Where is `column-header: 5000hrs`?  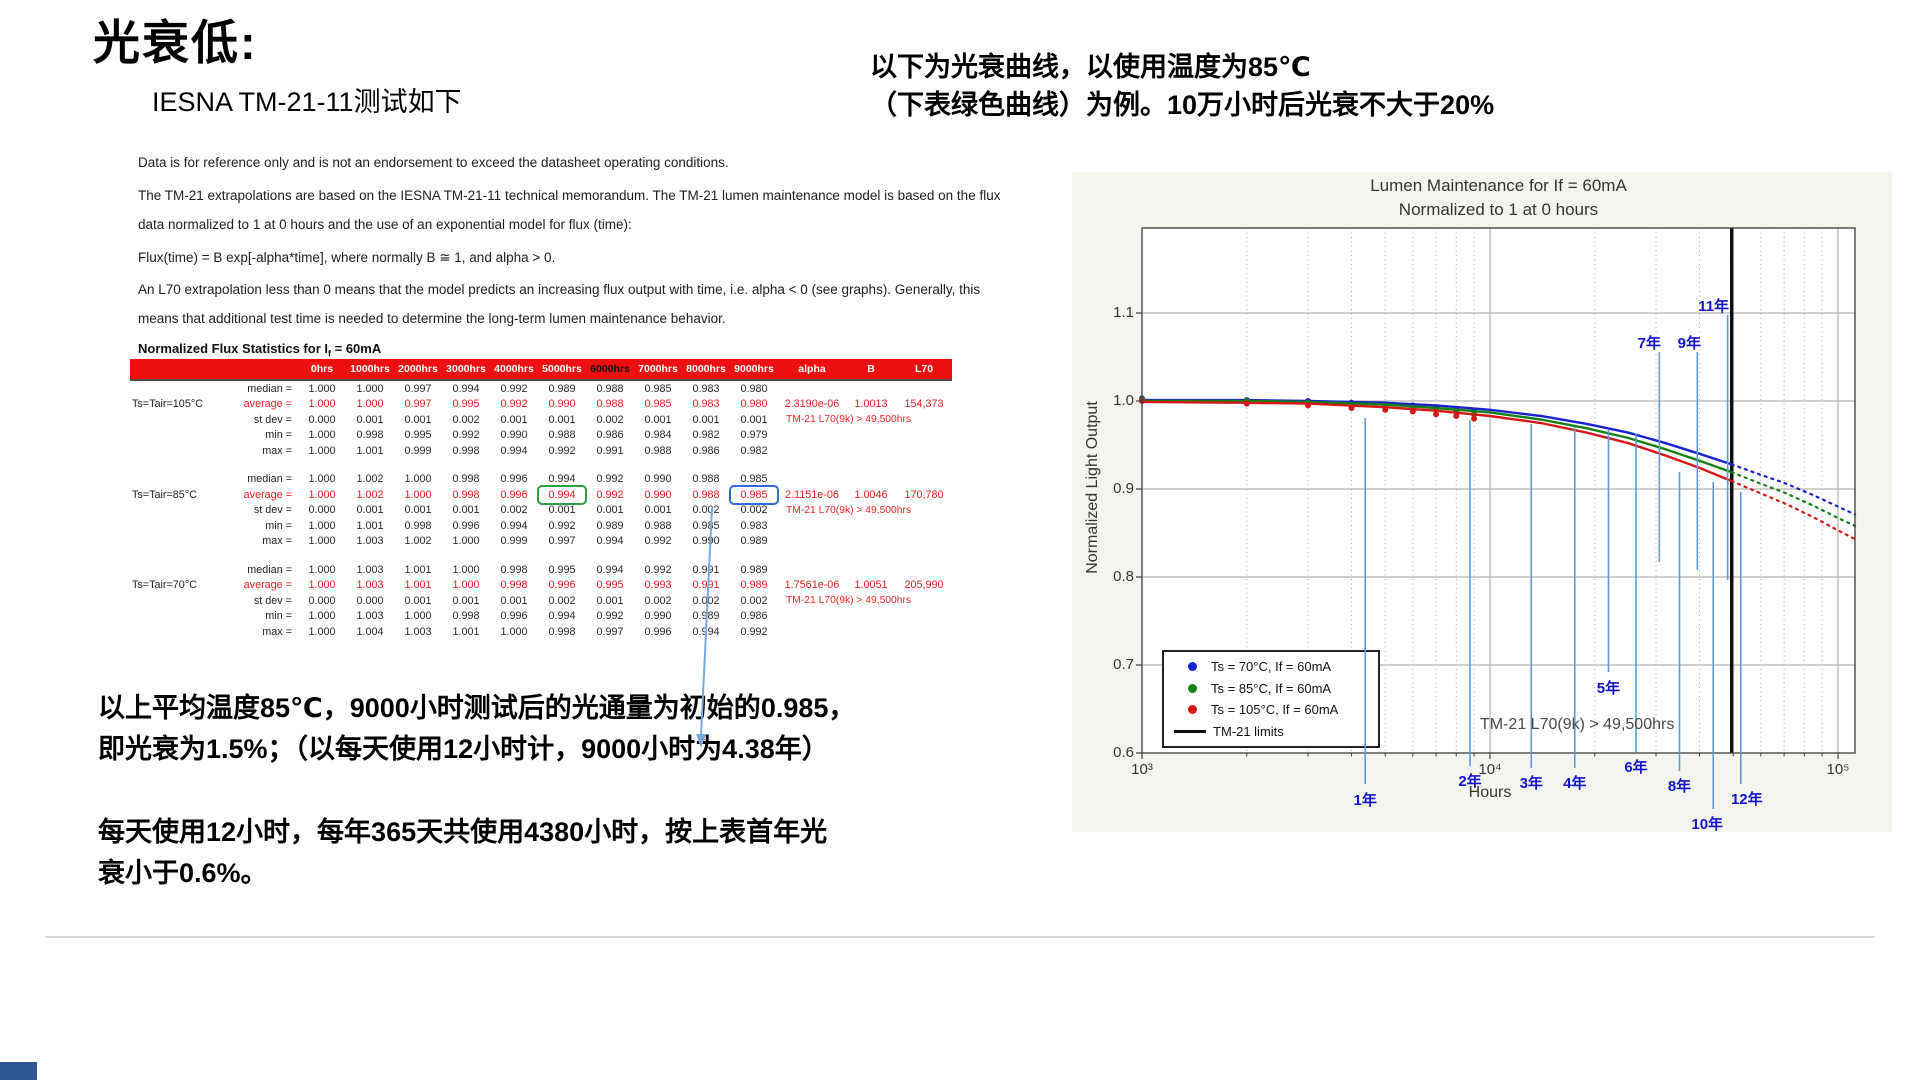
column-header: 5000hrs is located at coordinates (562, 370).